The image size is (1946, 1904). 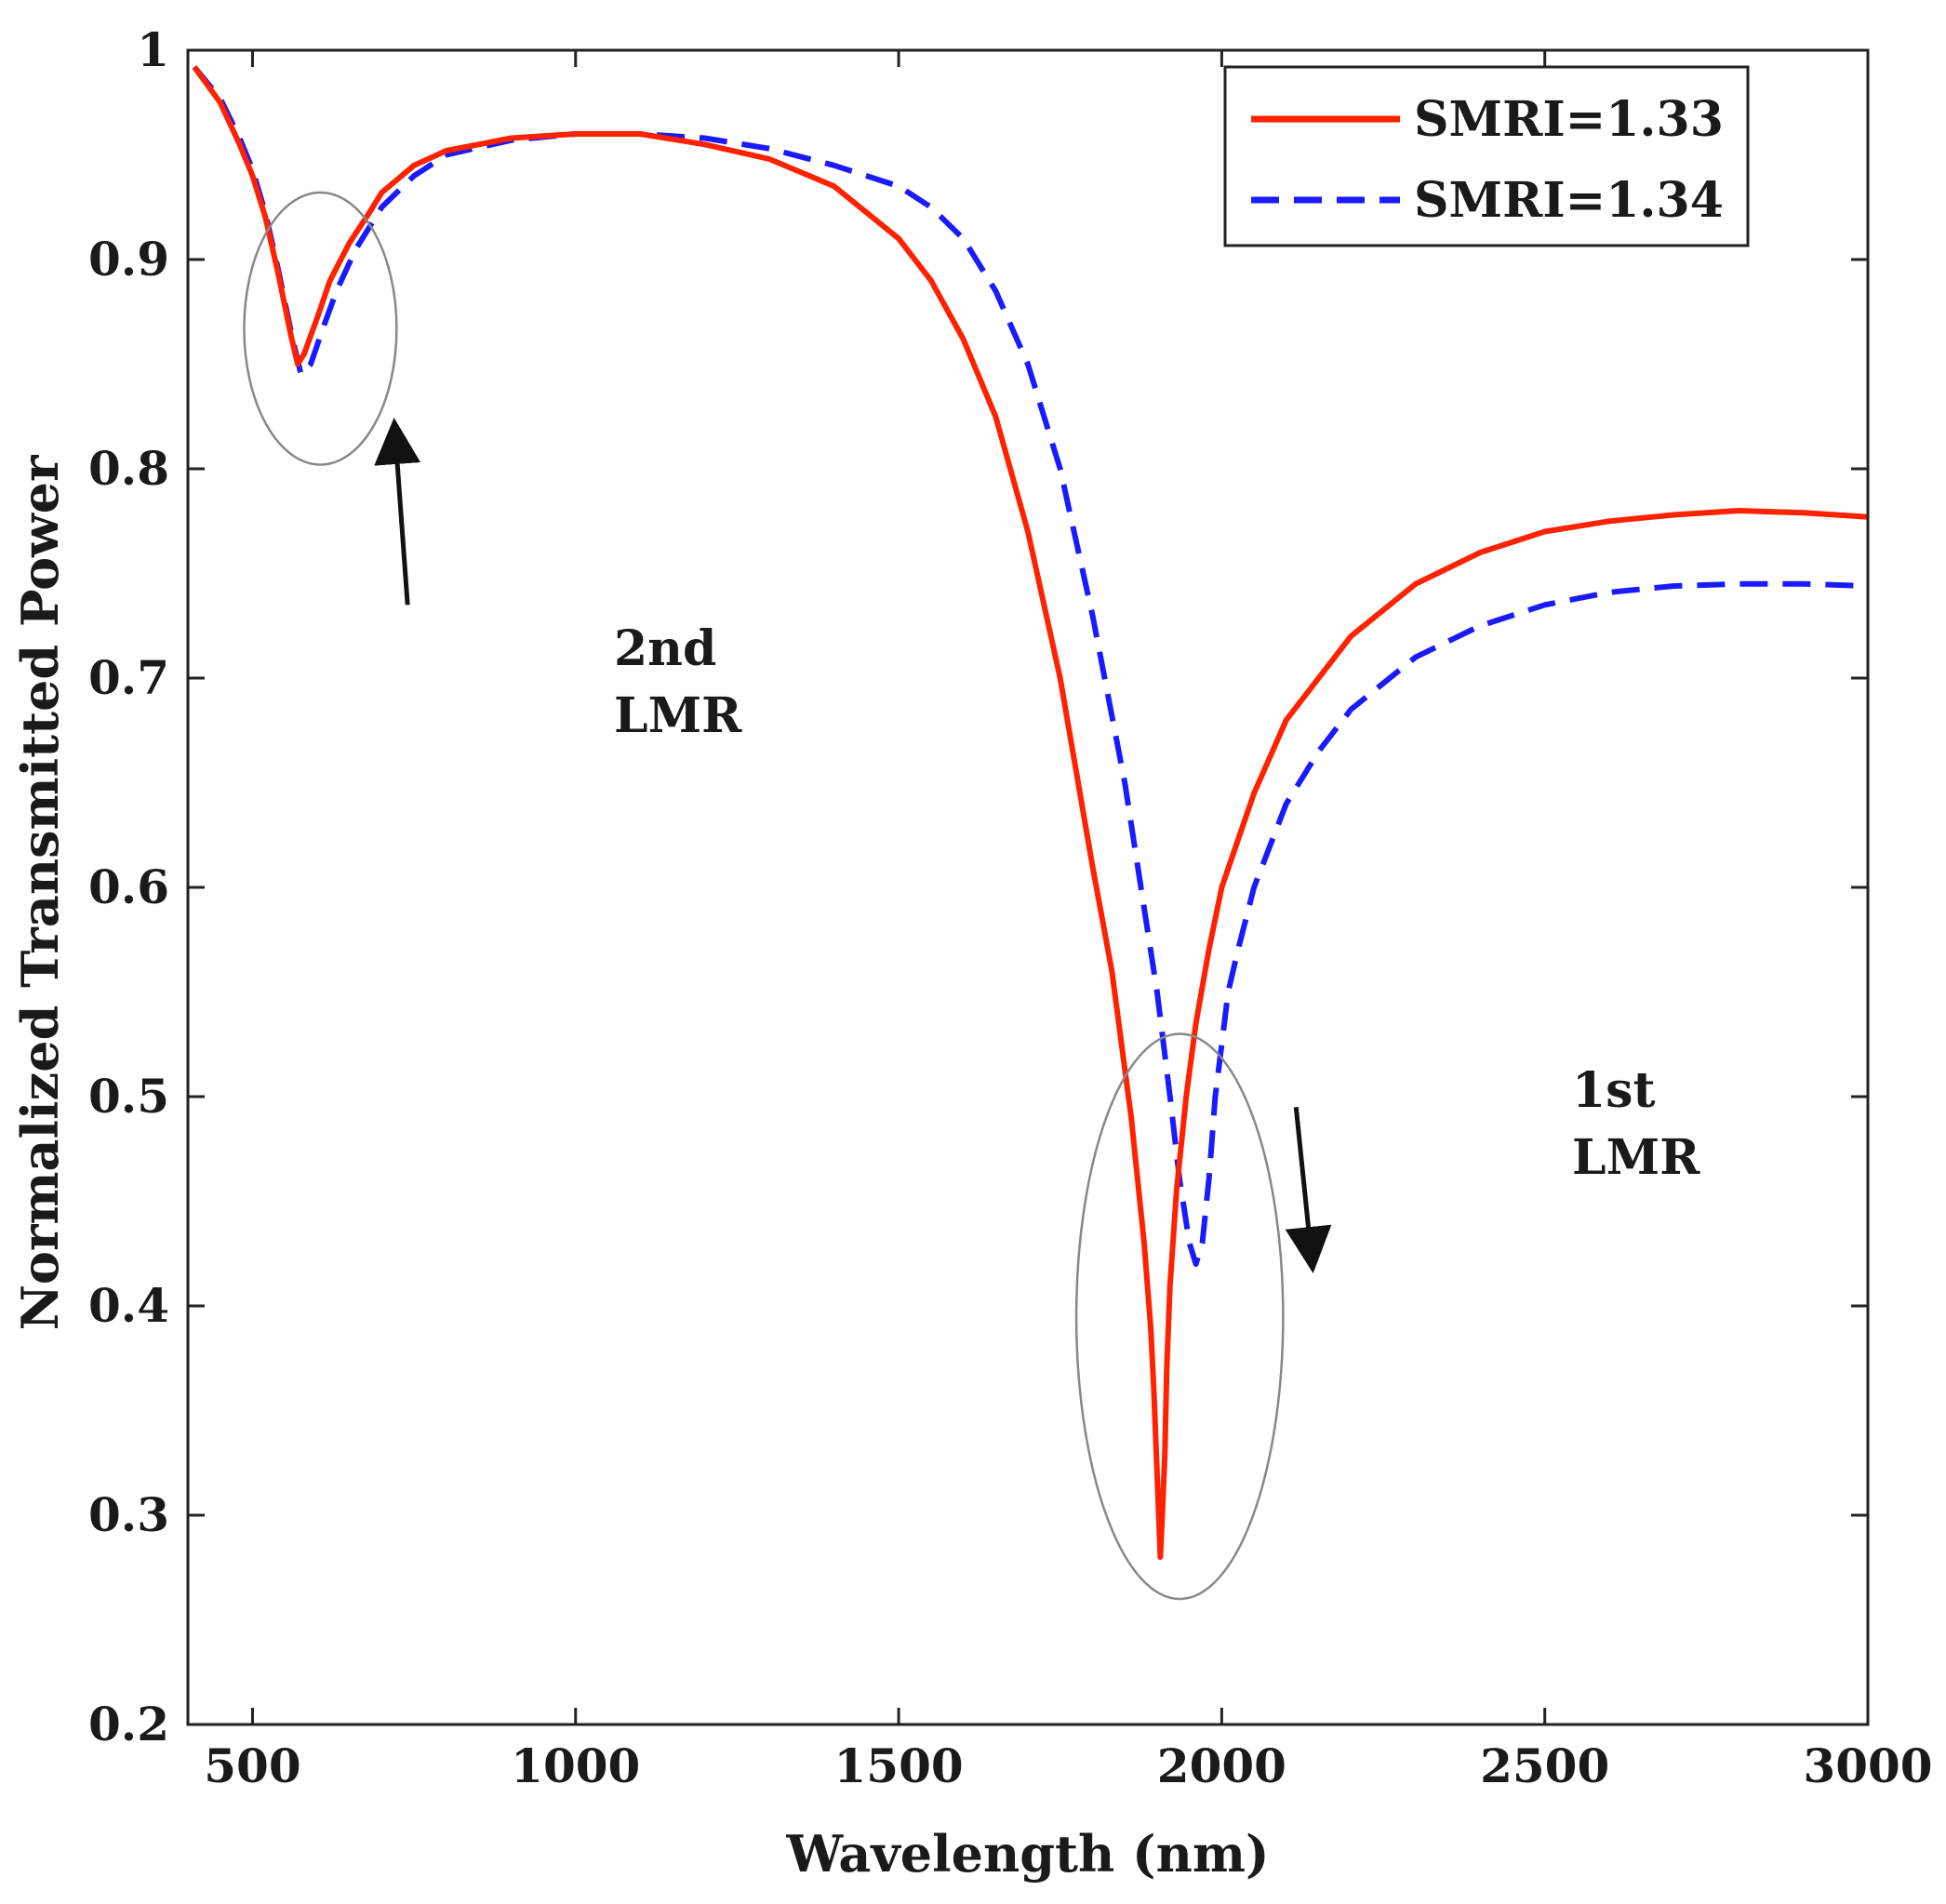 I want to click on y-tick-label: 0.8, so click(x=128, y=468).